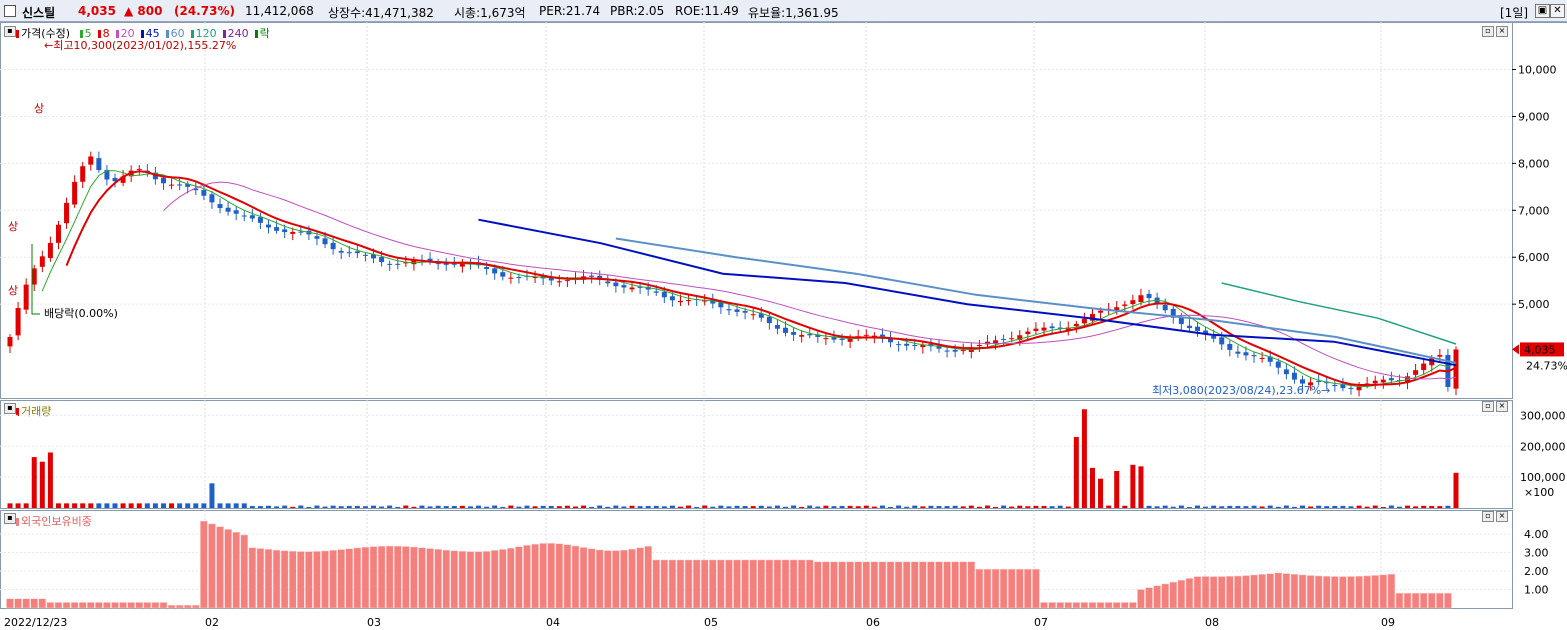 The image size is (1567, 630). I want to click on select-checkbox, so click(10, 11).